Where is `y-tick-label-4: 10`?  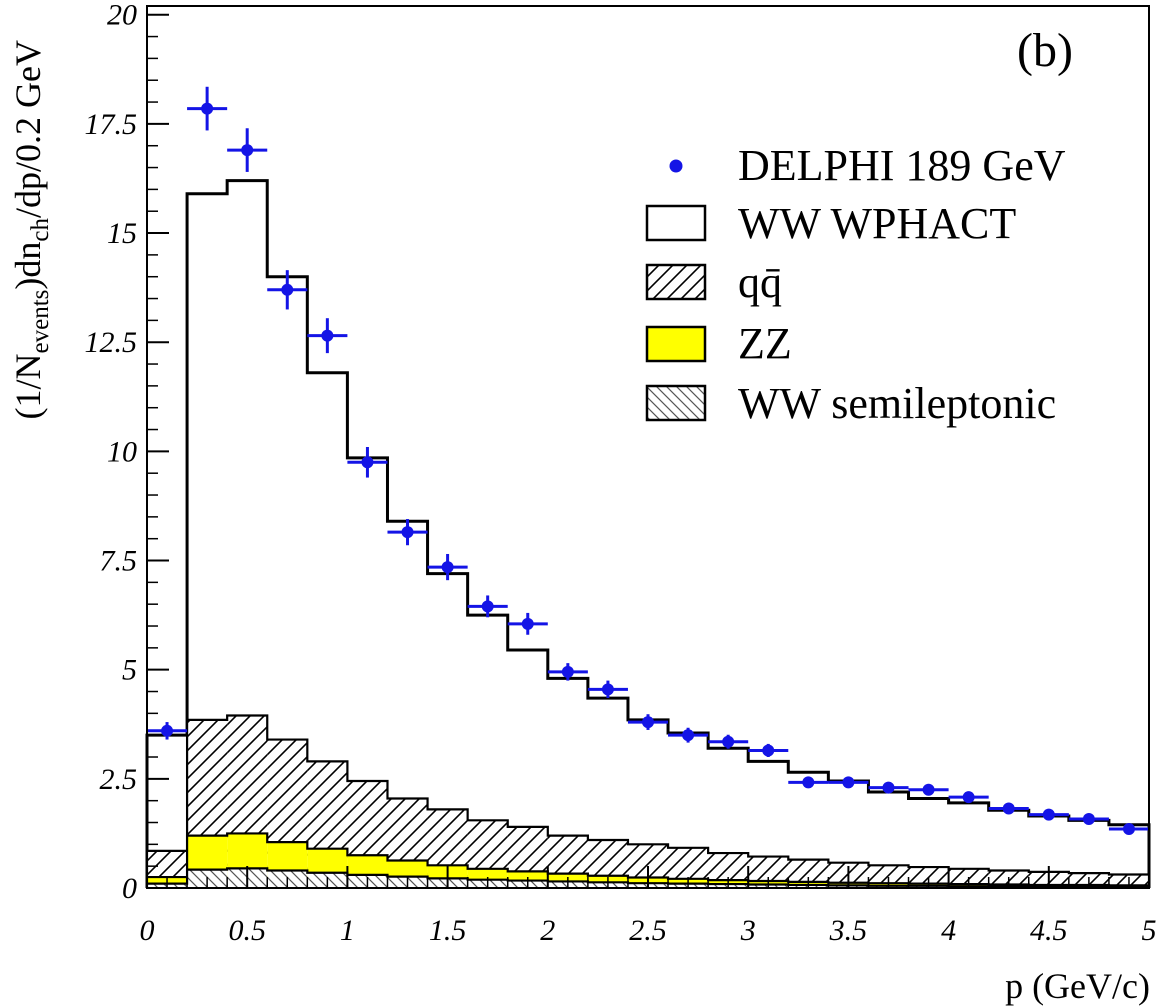 y-tick-label-4: 10 is located at coordinates (122, 451).